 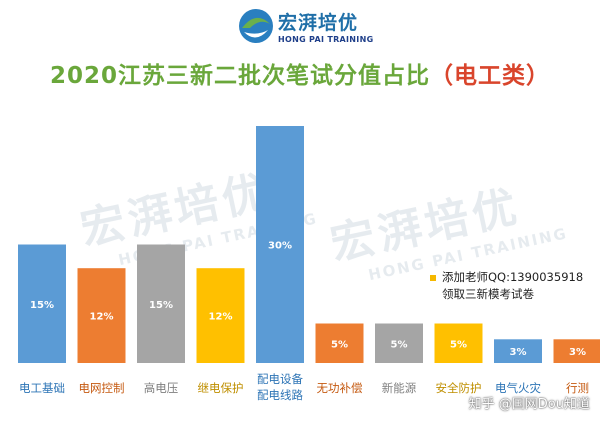 What do you see at coordinates (239, 76) in the screenshot?
I see `chart-title-main: 2020江苏三新二批次笔试分值占比` at bounding box center [239, 76].